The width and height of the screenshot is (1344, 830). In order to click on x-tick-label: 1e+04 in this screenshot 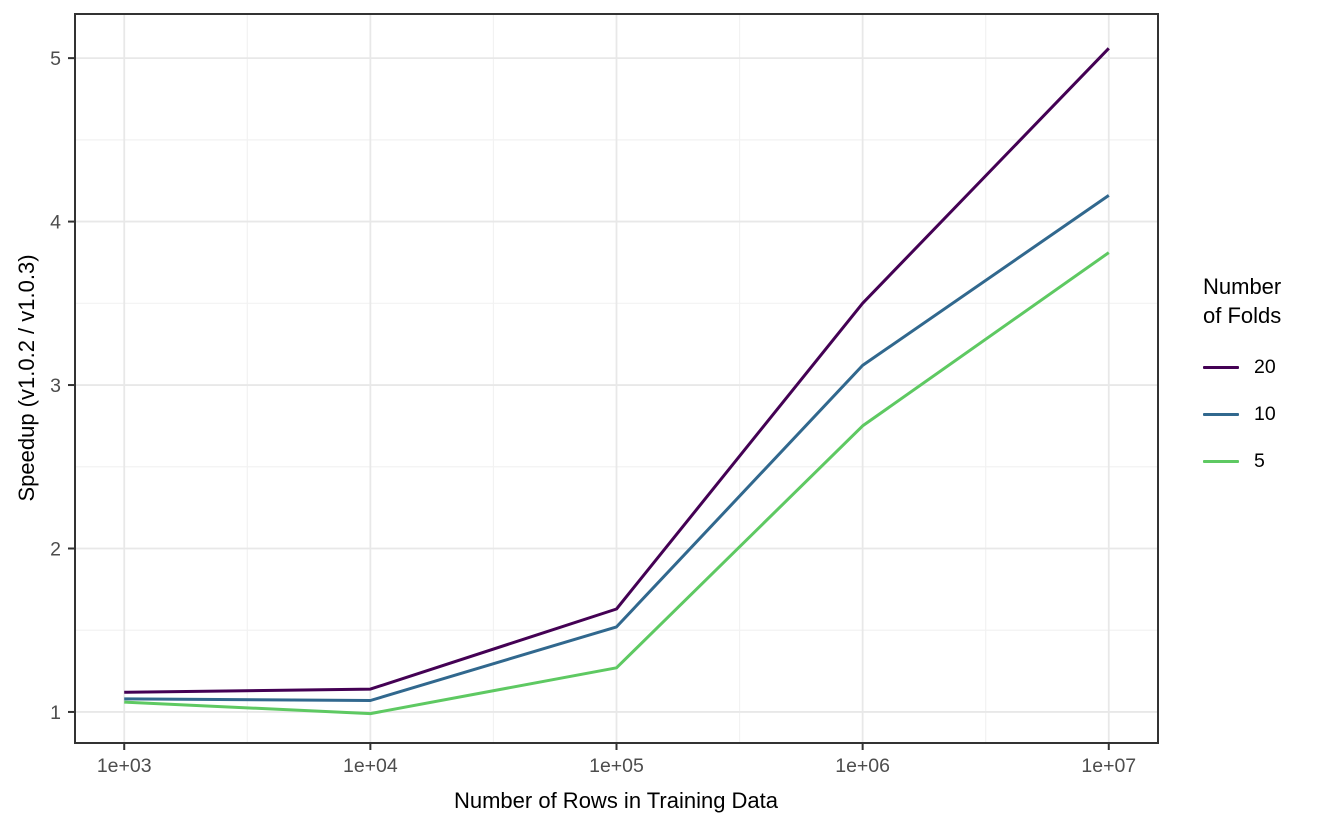, I will do `click(370, 766)`.